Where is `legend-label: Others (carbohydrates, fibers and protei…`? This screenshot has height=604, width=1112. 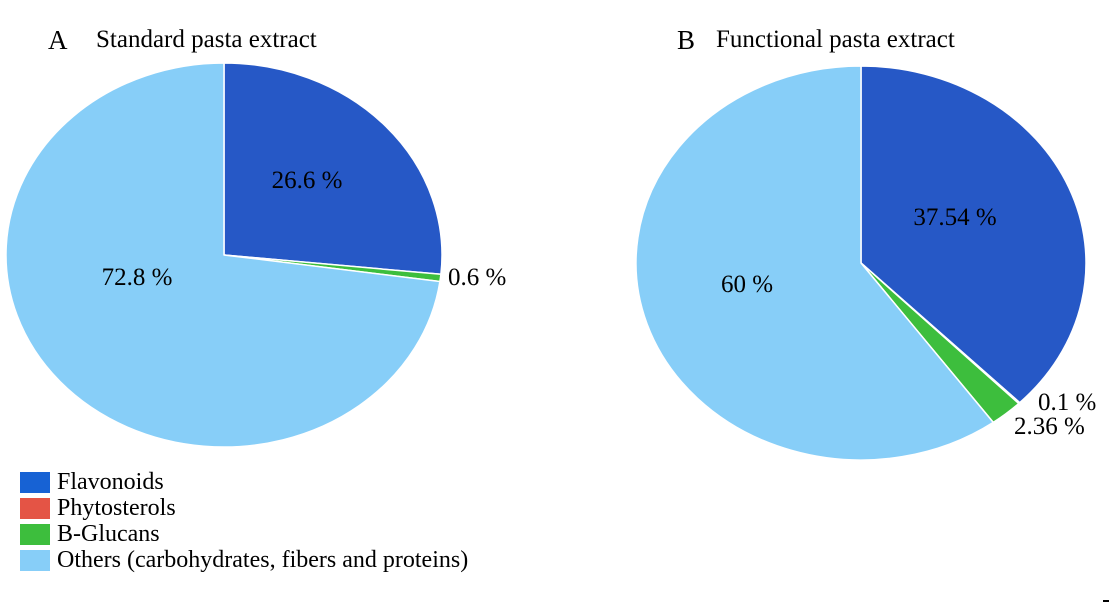 legend-label: Others (carbohydrates, fibers and protei… is located at coordinates (263, 560).